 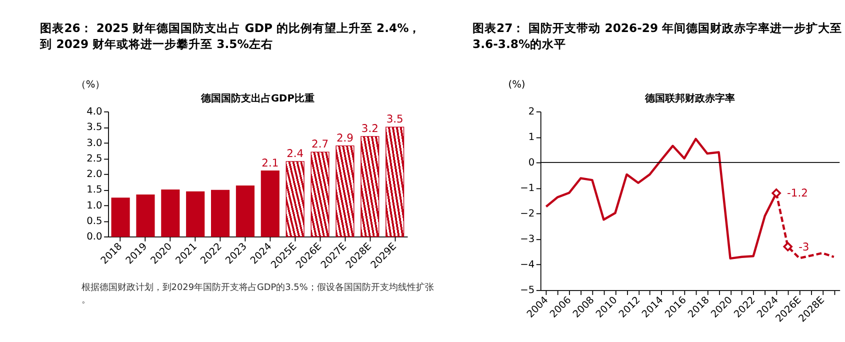 What do you see at coordinates (230, 35) in the screenshot?
I see `chart-title: 图表26： 2025 财年德国国防支出占 GDP 的比例有望上升至 2.4%，到 2029 财年或将进一步攀升至 3.5%左右` at bounding box center [230, 35].